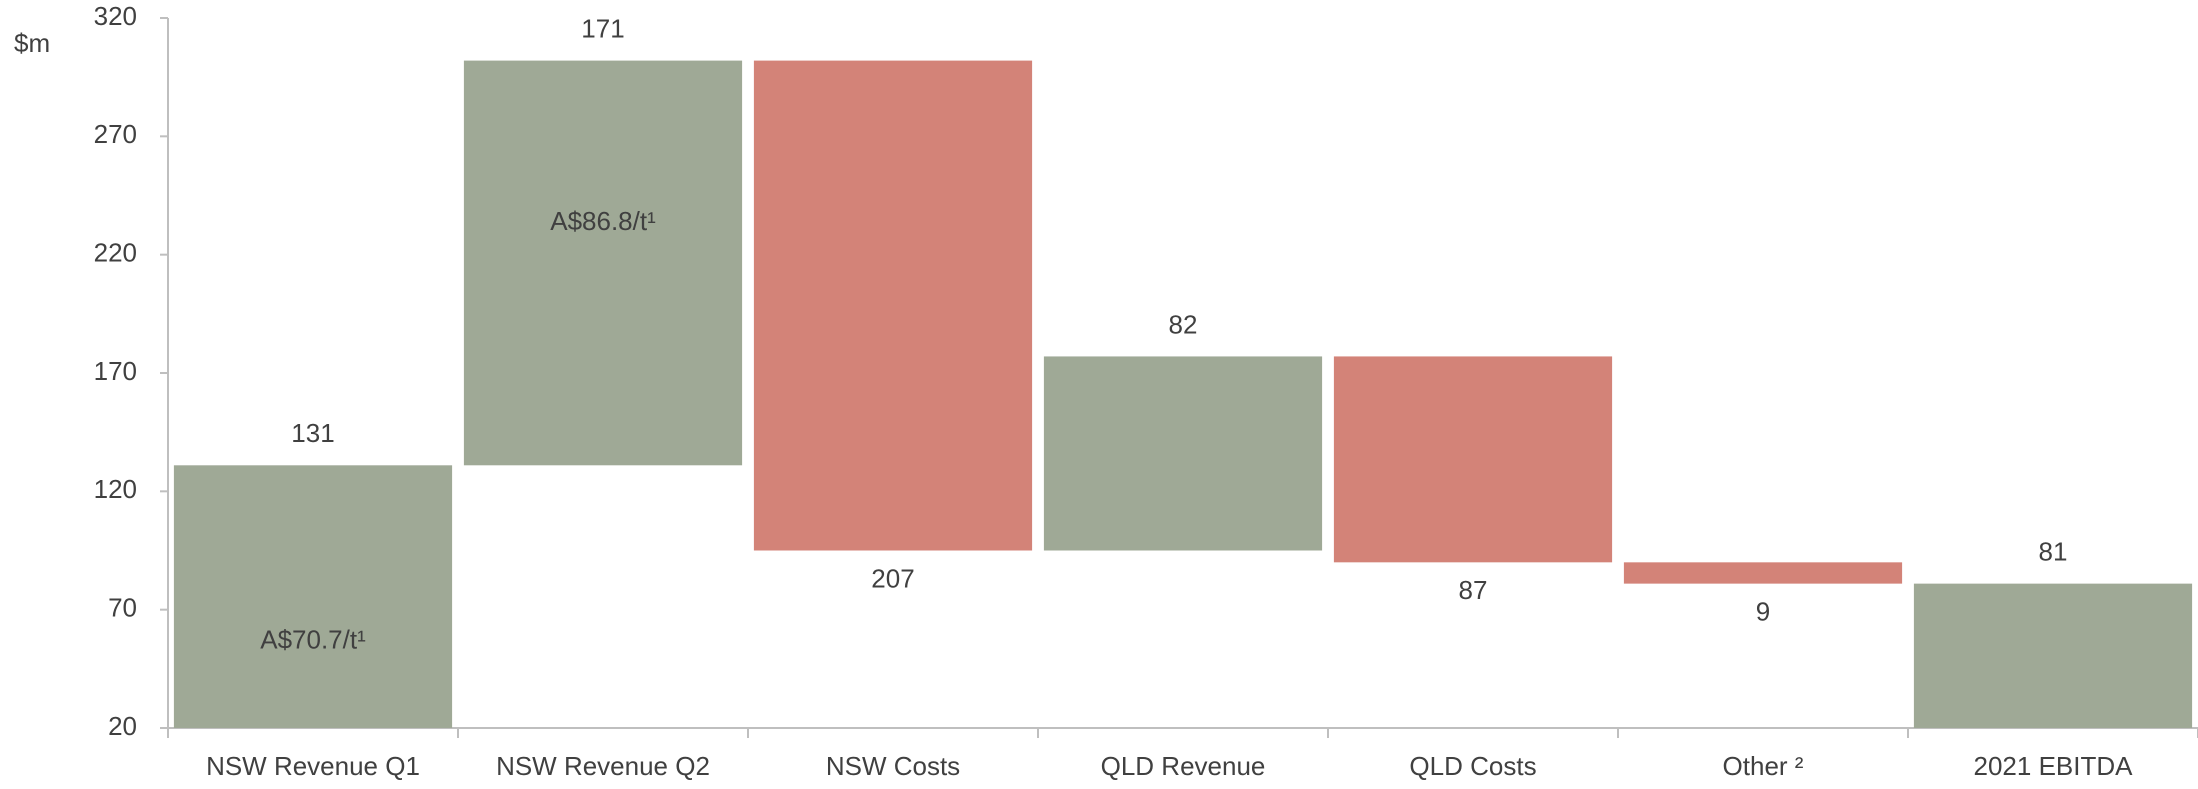 The height and width of the screenshot is (789, 2198). Describe the element at coordinates (115, 134) in the screenshot. I see `y-tick-label: 270` at that location.